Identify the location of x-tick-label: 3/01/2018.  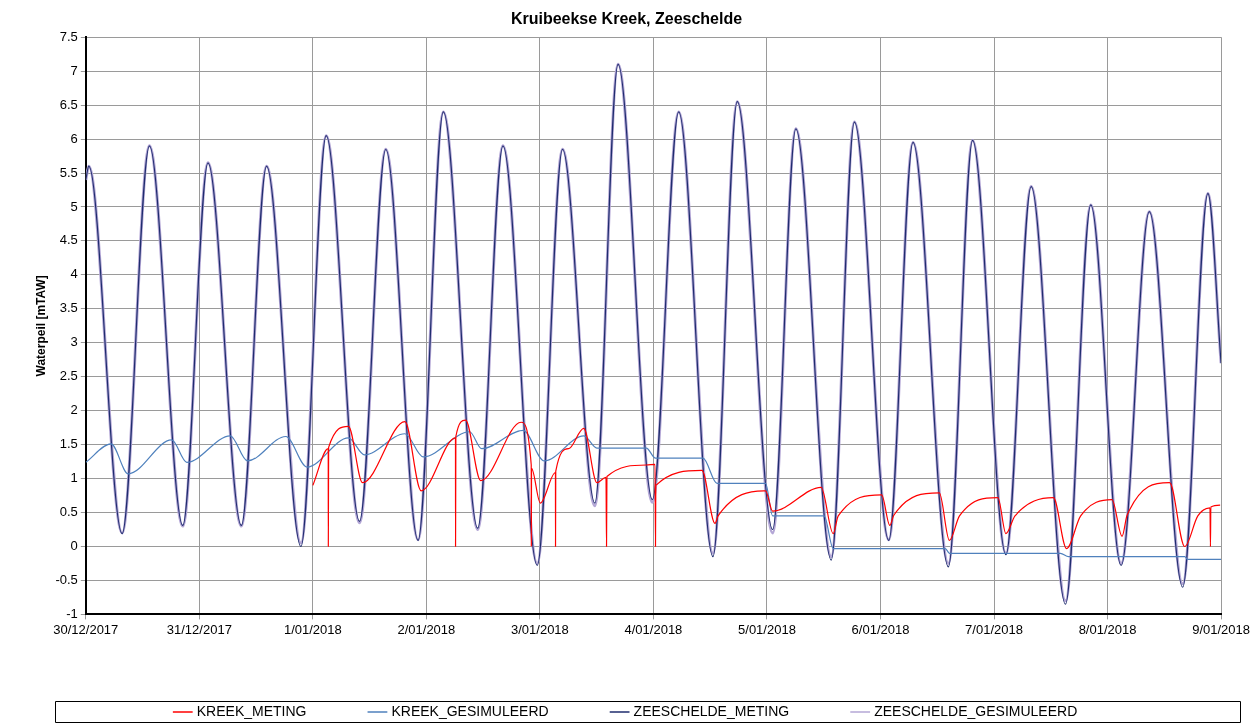
(539, 629).